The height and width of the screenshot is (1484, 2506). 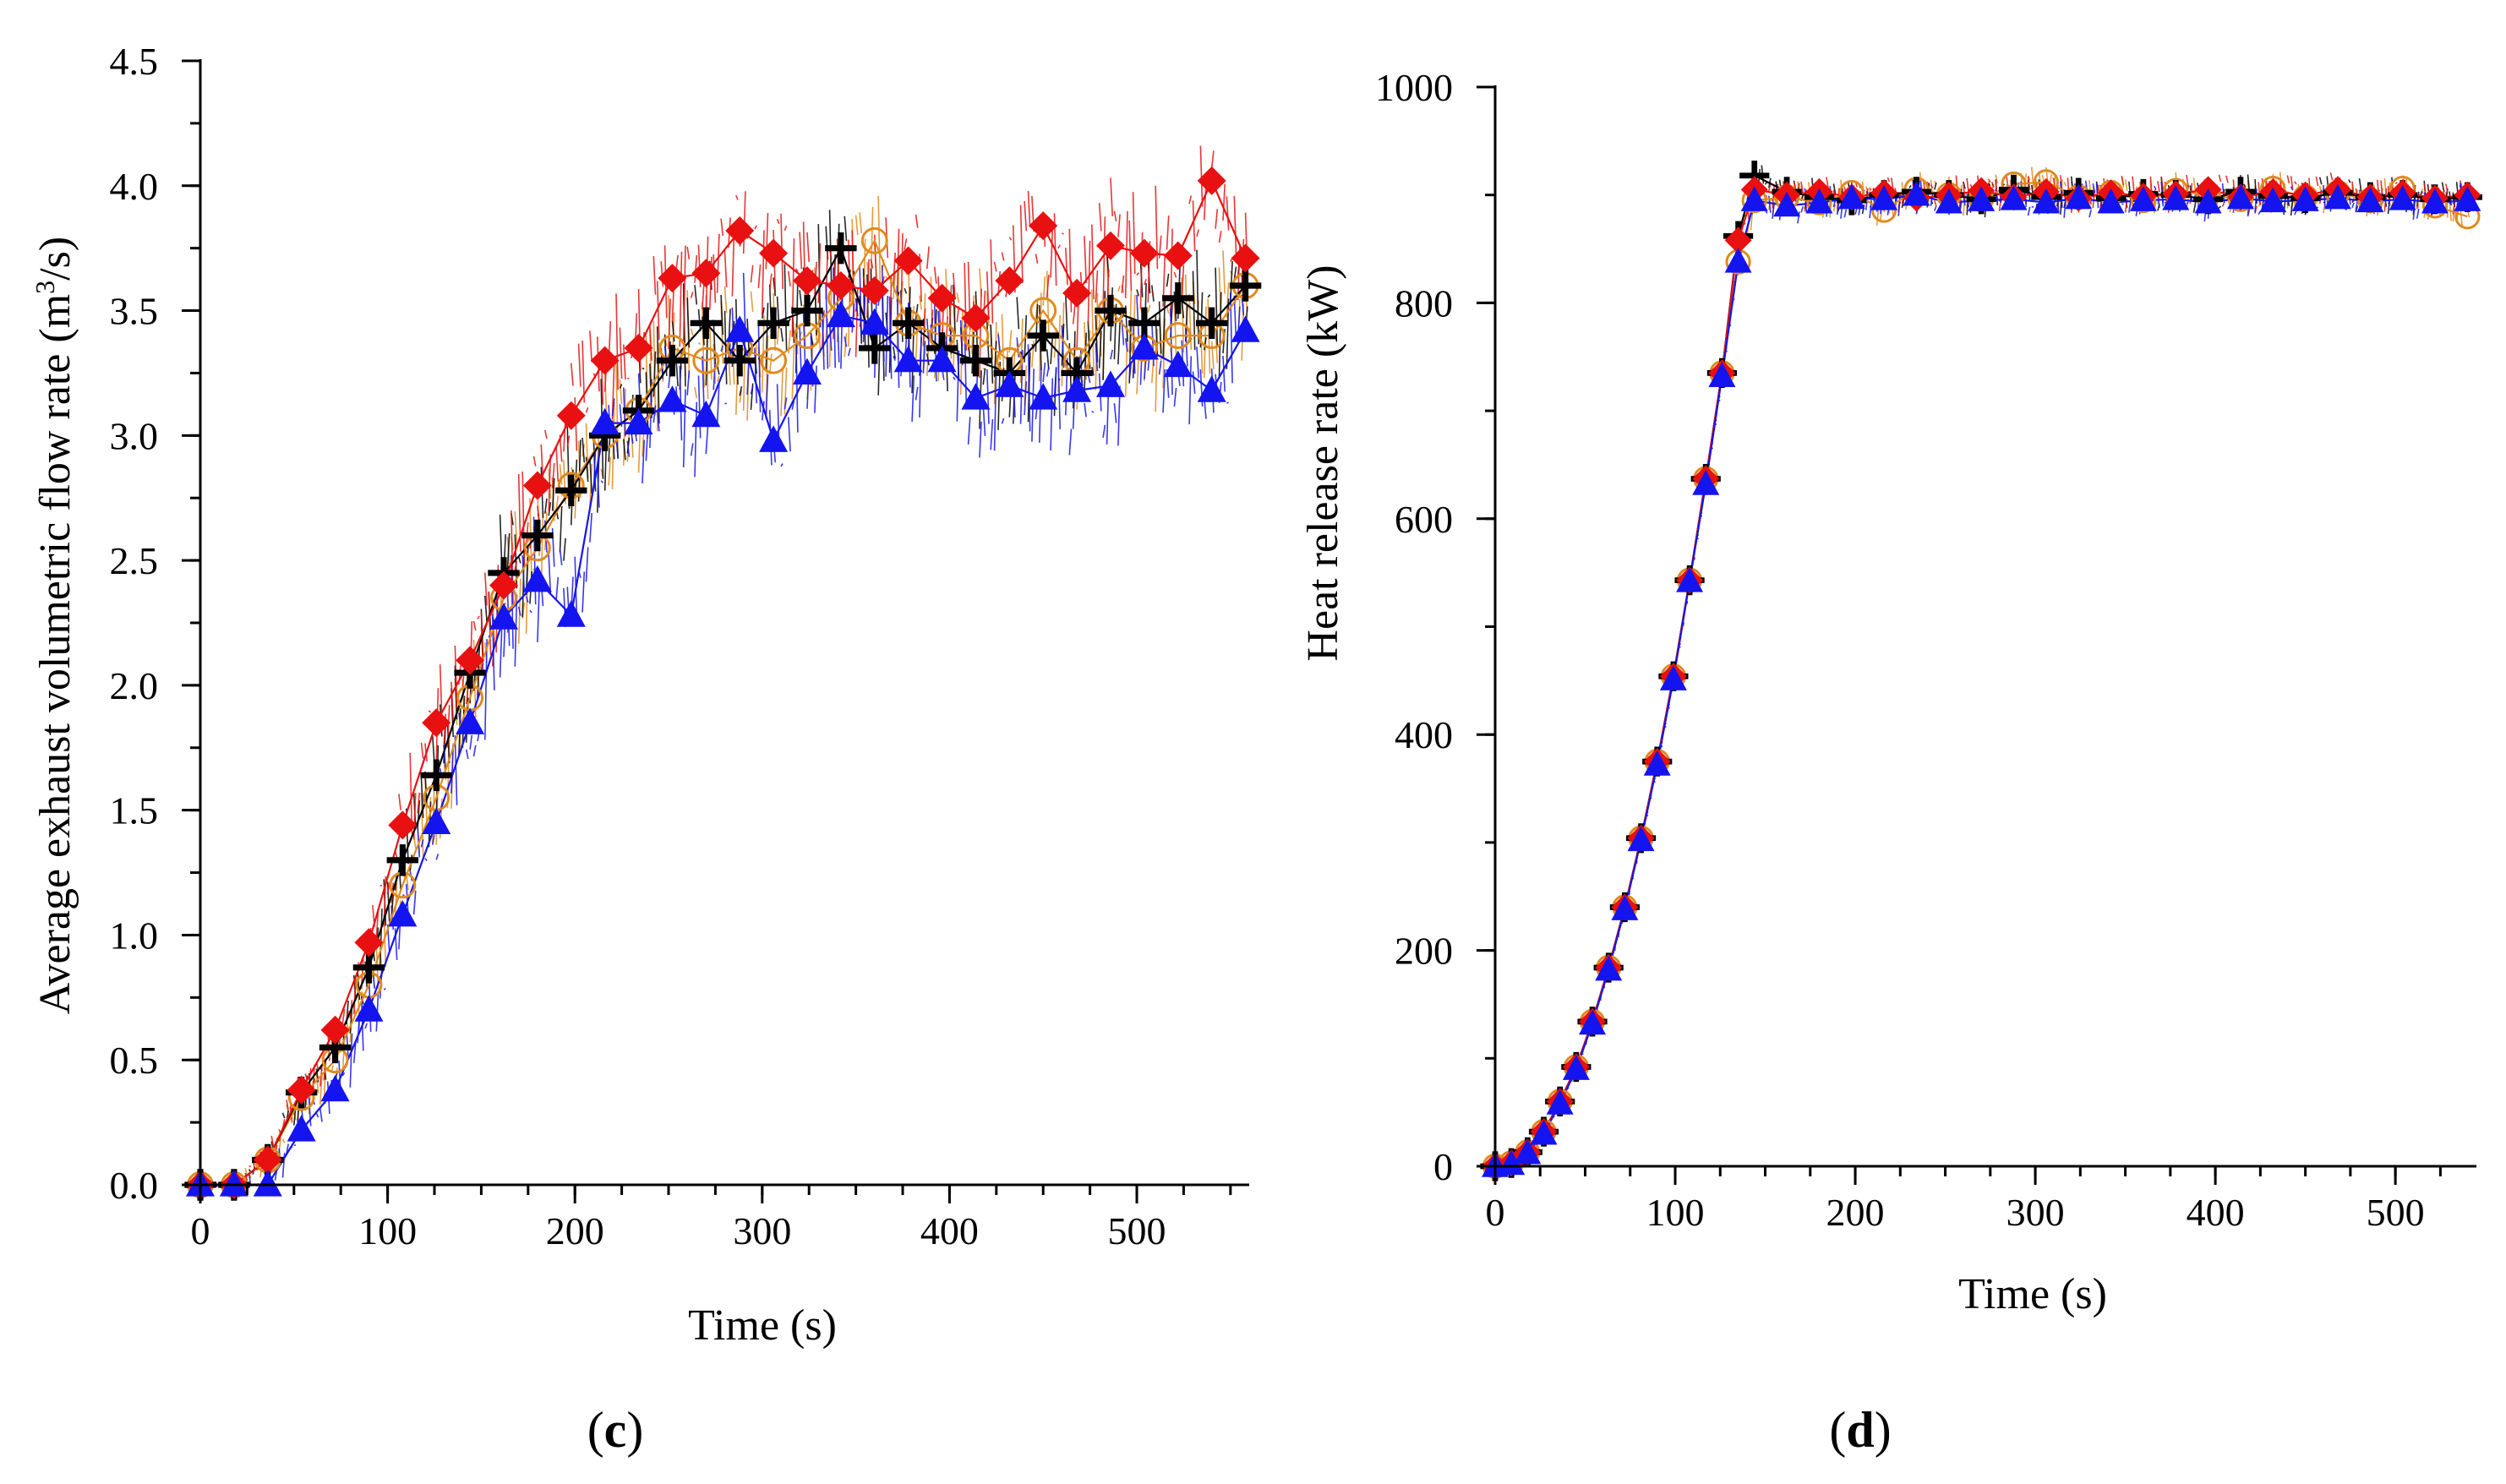 What do you see at coordinates (1424, 735) in the screenshot?
I see `chart-d-y-tick-label: 400` at bounding box center [1424, 735].